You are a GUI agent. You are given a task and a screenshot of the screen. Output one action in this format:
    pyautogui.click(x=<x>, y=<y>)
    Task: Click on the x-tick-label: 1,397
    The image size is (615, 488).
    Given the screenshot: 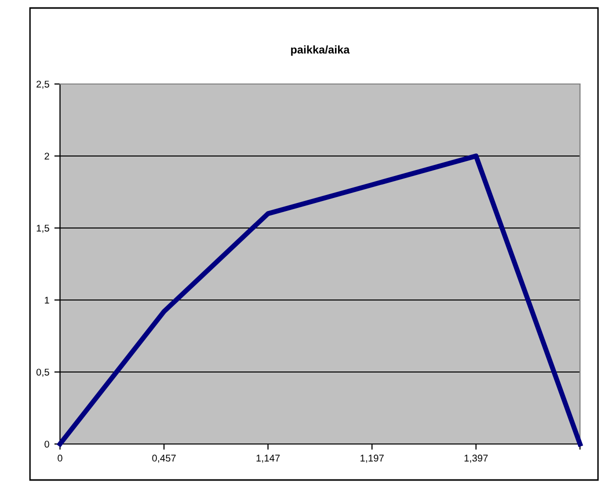 What is the action you would take?
    pyautogui.click(x=476, y=458)
    